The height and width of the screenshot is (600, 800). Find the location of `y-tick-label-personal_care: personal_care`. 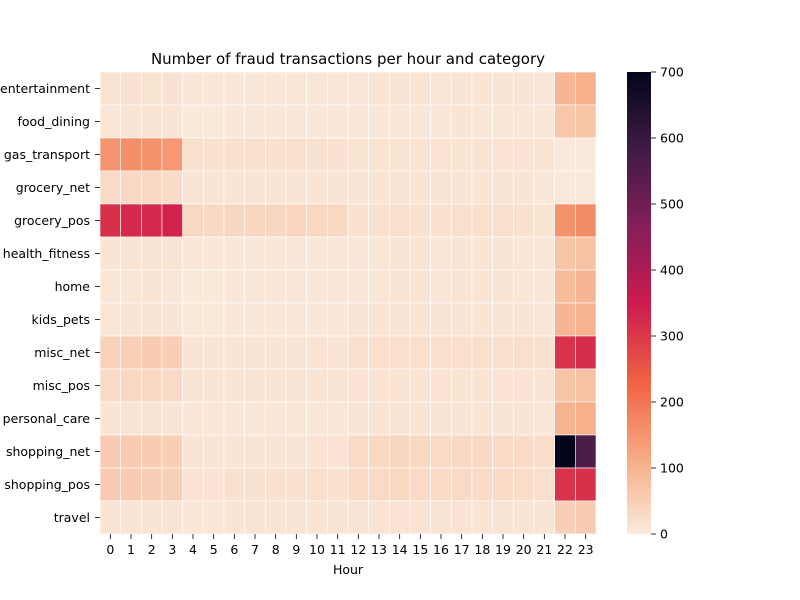

y-tick-label-personal_care: personal_care is located at coordinates (47, 418).